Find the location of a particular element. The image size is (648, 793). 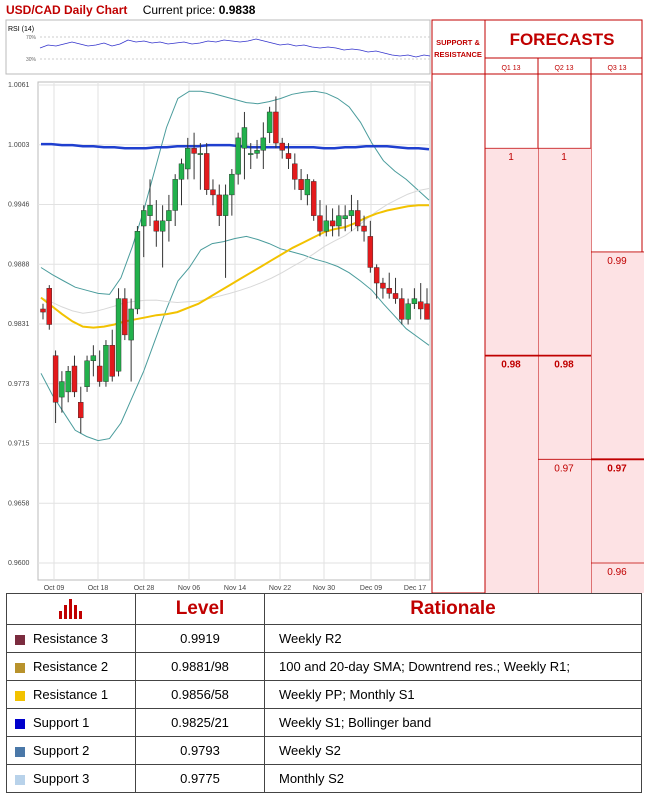

rsi-tick-30: 30% is located at coordinates (31, 60).